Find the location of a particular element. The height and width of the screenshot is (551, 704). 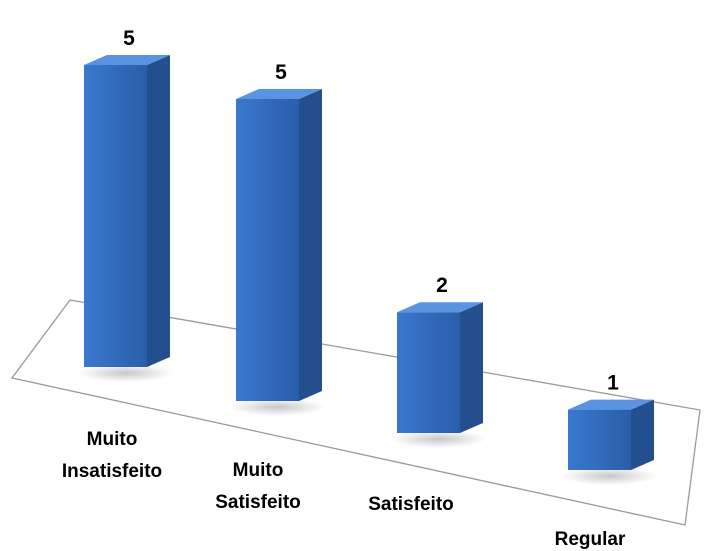

category-label: Regular is located at coordinates (590, 539).